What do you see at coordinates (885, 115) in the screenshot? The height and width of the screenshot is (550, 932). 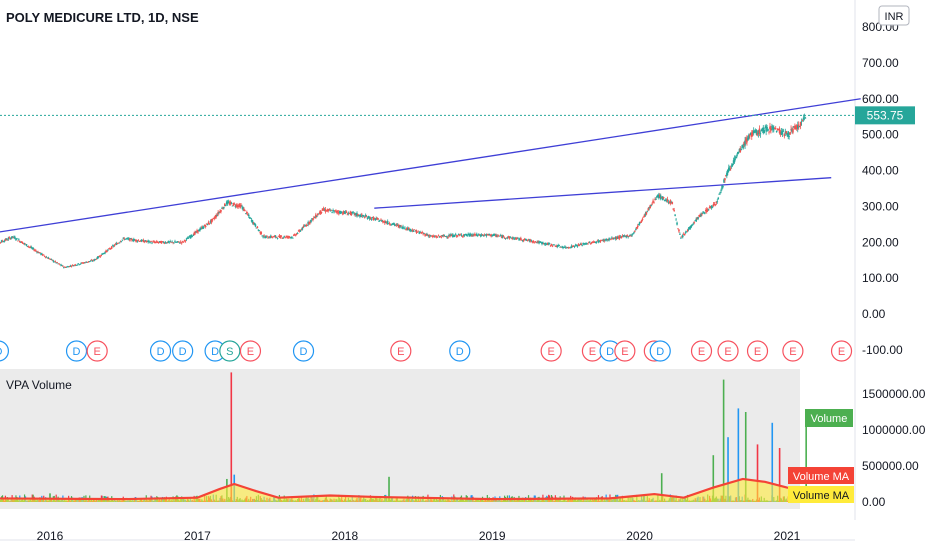 I see `last-price-tag` at bounding box center [885, 115].